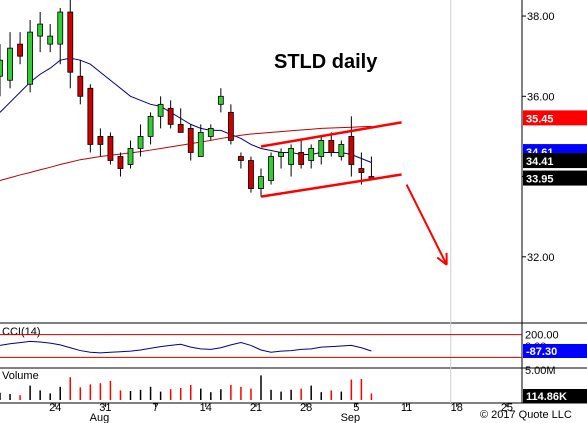 Image resolution: width=587 pixels, height=423 pixels. I want to click on x-tick-label: 14, so click(206, 408).